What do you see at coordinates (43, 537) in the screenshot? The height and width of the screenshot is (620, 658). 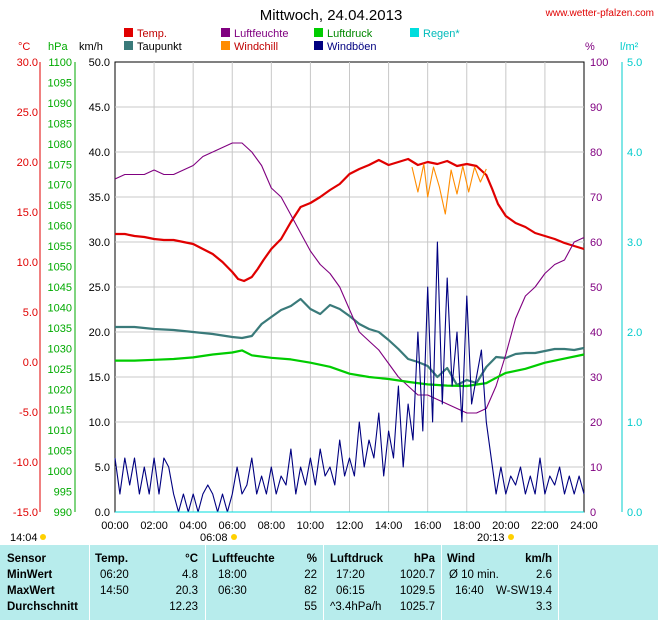 I see `sun-start-icon` at bounding box center [43, 537].